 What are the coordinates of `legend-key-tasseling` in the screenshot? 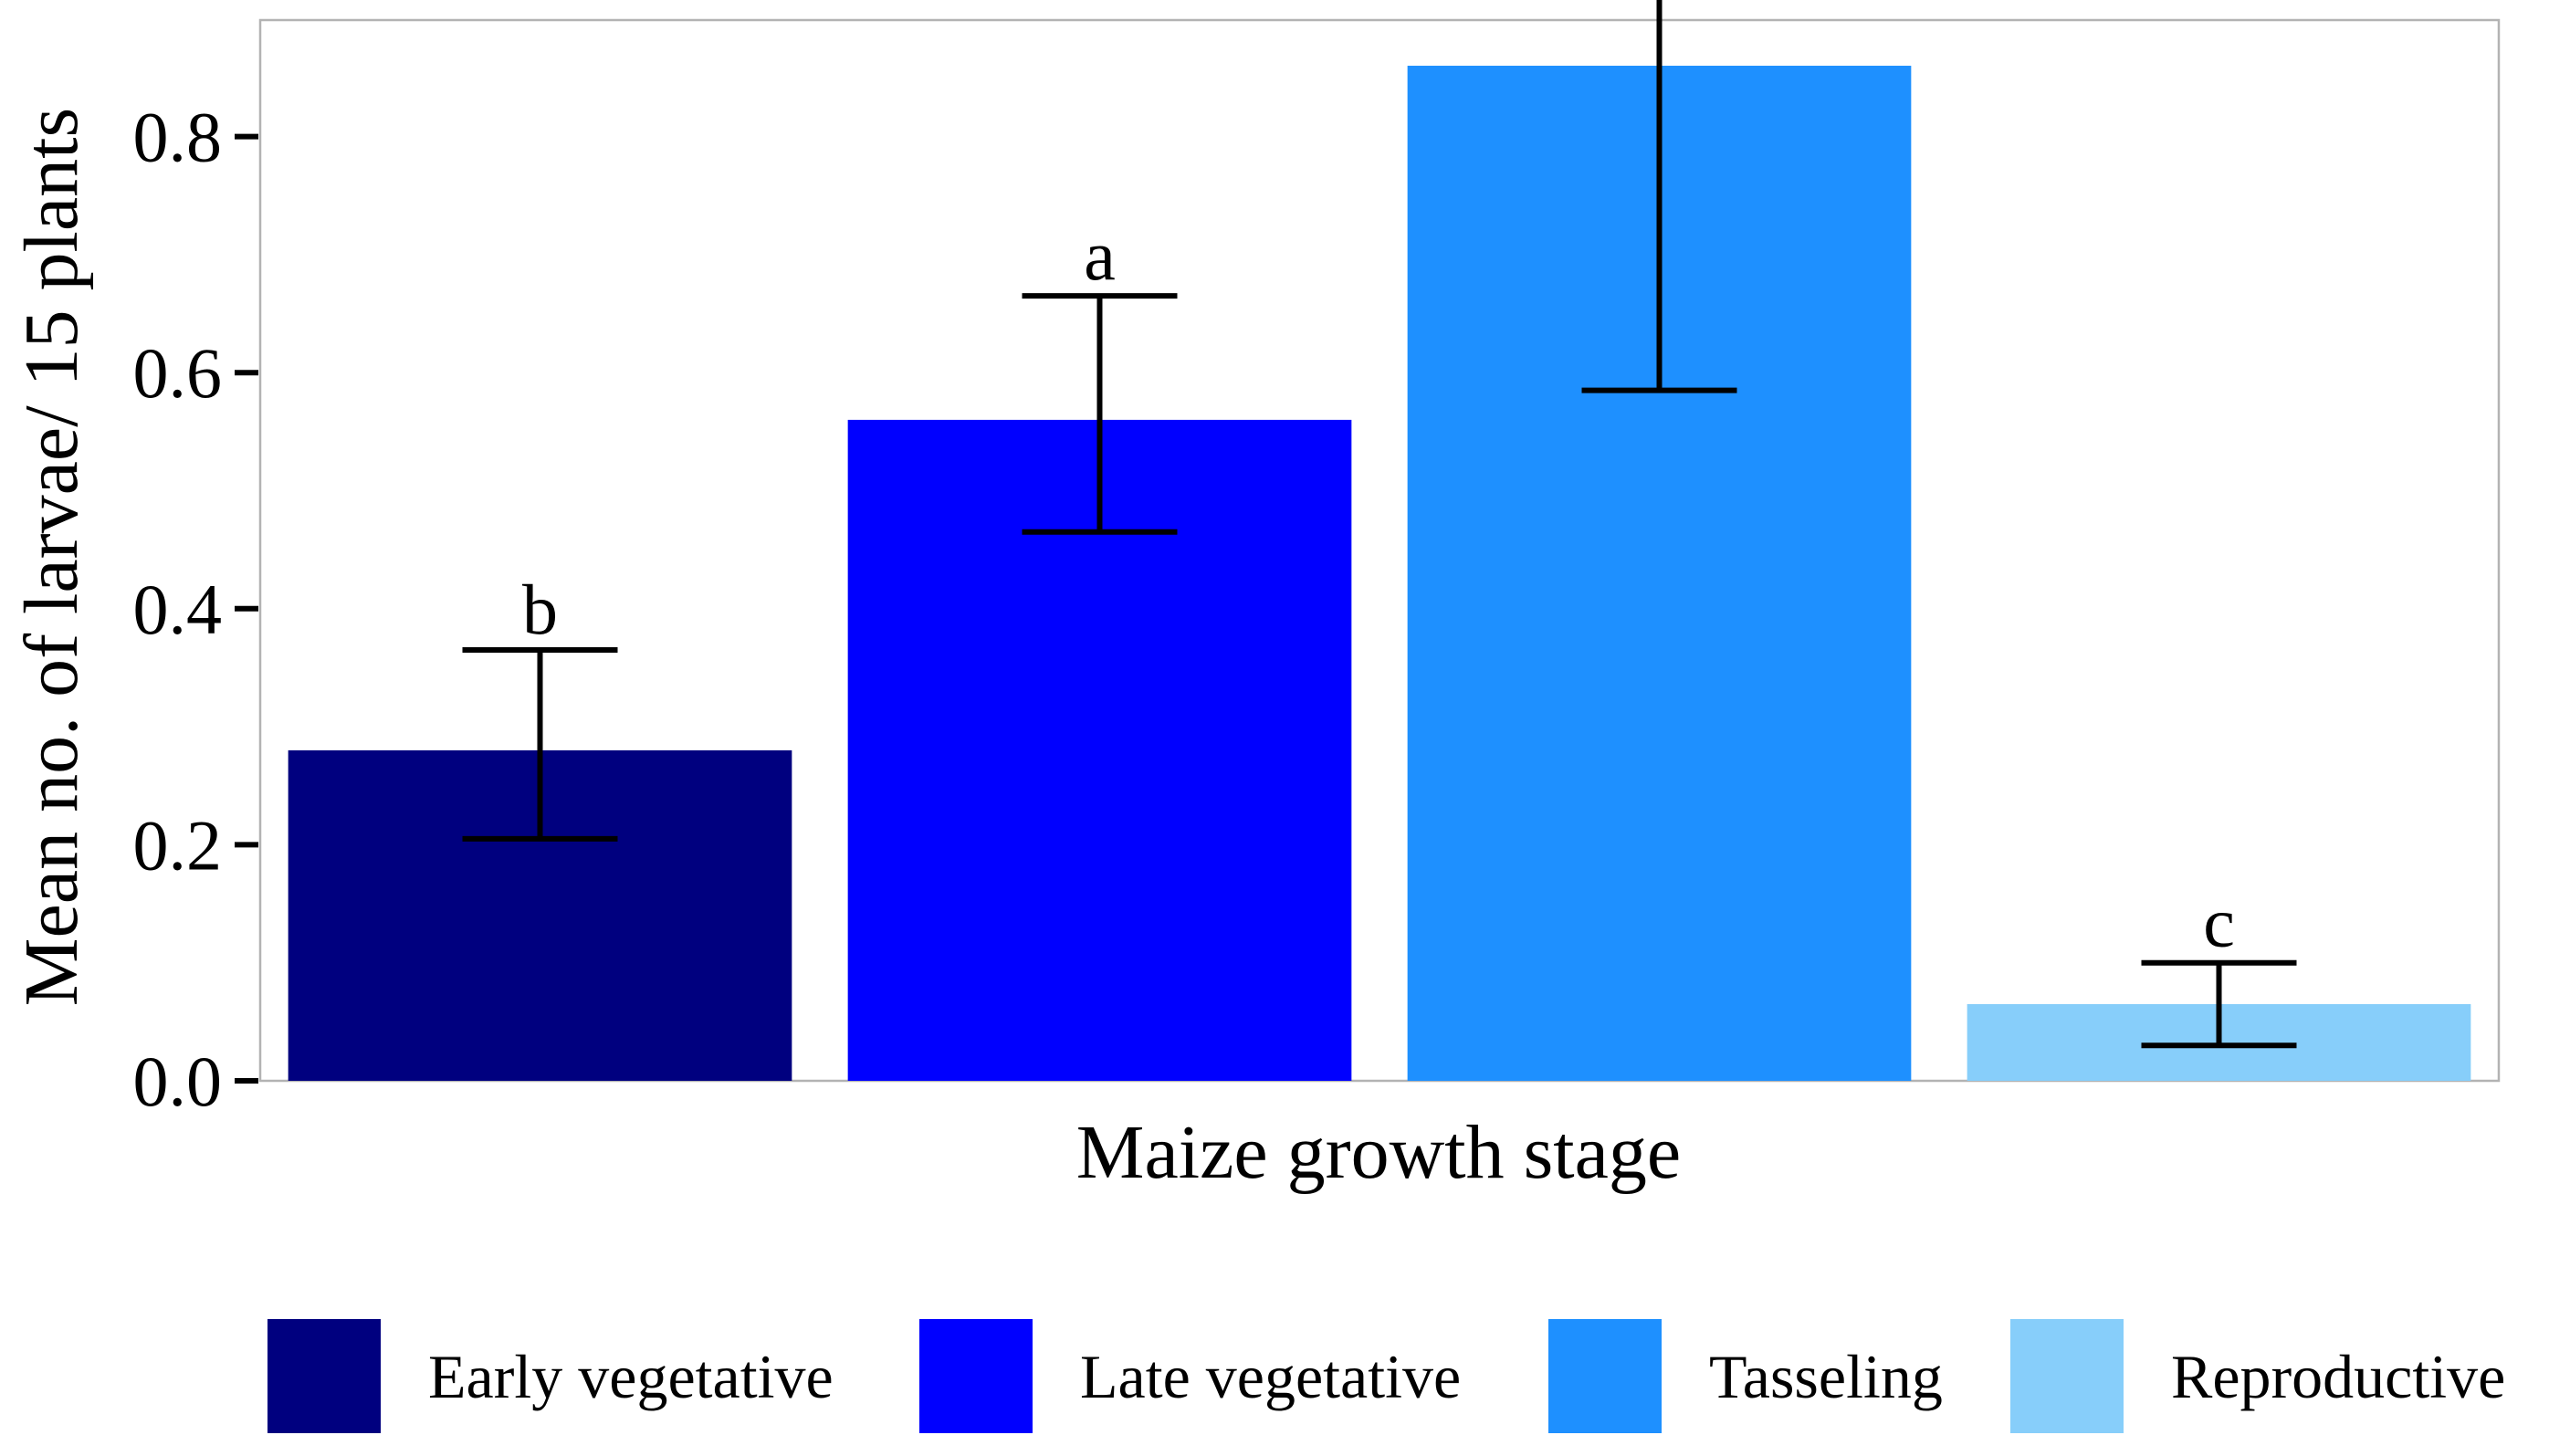 It's located at (1605, 1376).